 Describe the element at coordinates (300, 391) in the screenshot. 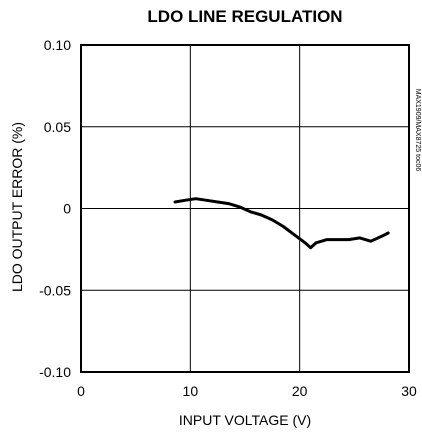

I see `x-tick-label-2: 20` at that location.